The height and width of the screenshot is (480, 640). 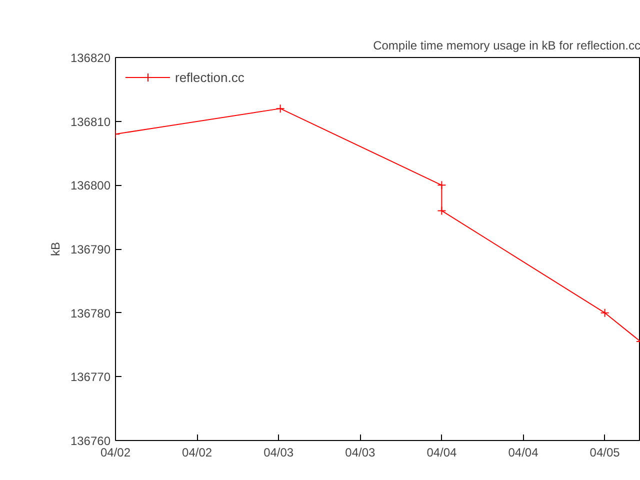 What do you see at coordinates (90, 121) in the screenshot?
I see `y-tick-label: 136810` at bounding box center [90, 121].